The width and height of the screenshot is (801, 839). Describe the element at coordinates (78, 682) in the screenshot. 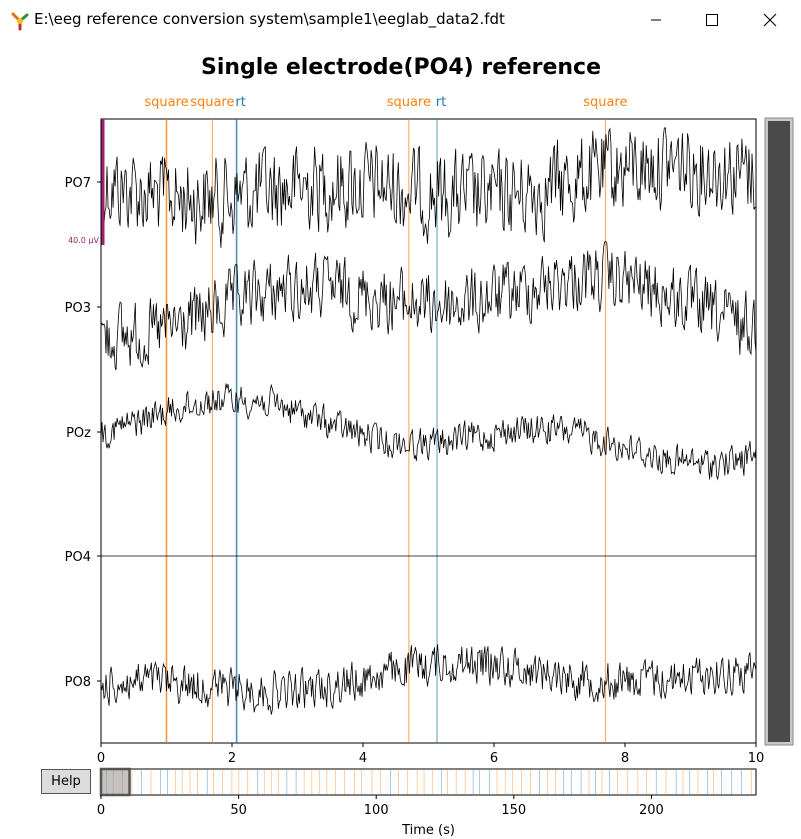

I see `channel-label-po8: PO8` at that location.